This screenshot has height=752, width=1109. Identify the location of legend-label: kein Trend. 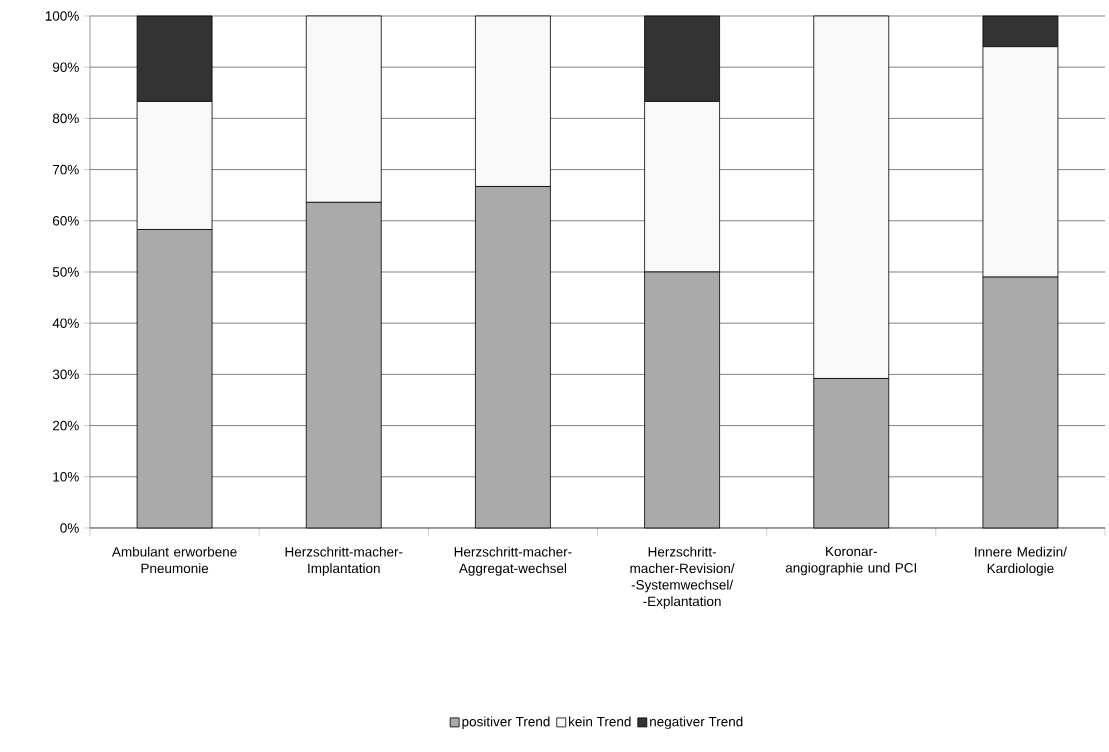
(600, 721).